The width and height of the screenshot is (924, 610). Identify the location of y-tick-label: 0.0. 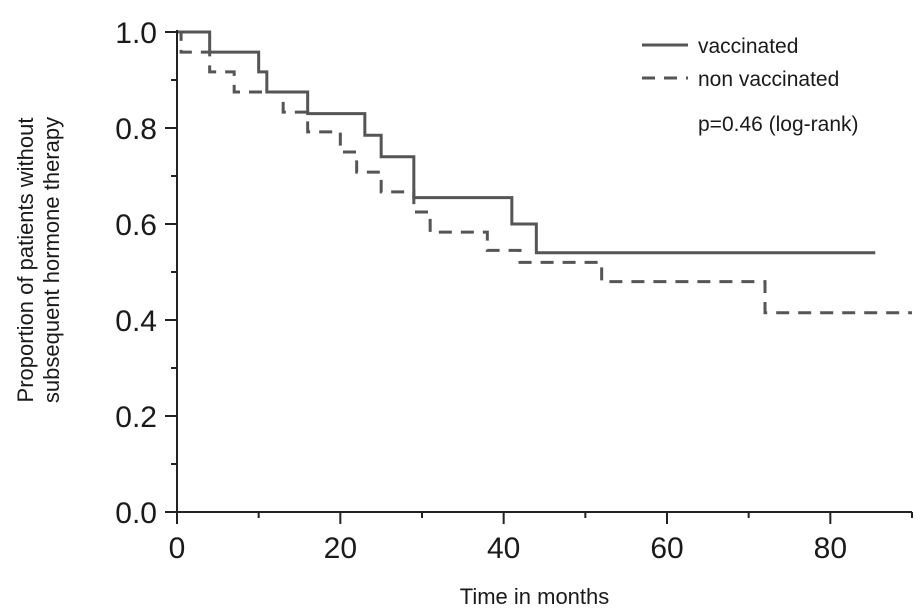
(136, 513).